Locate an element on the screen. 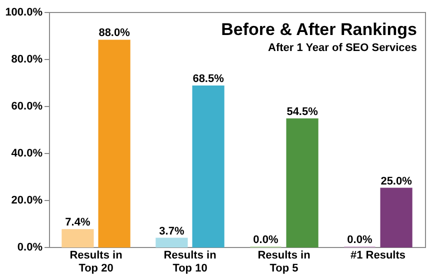  data-label: 25.0% is located at coordinates (396, 181).